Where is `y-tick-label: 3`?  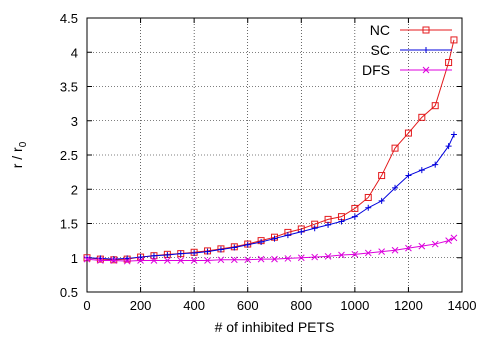
y-tick-label: 3 is located at coordinates (74, 121).